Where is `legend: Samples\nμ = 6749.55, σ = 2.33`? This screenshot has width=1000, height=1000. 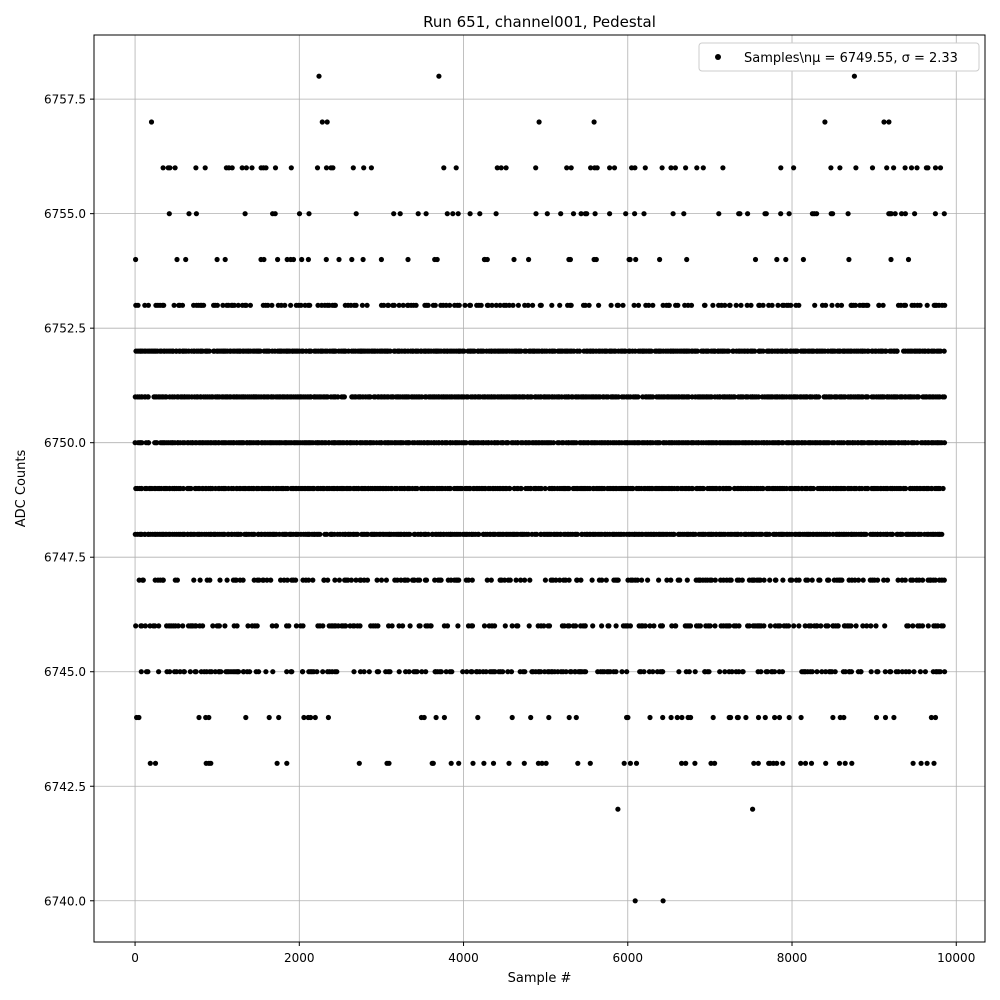
legend: Samples\nμ = 6749.55, σ = 2.33 is located at coordinates (839, 57).